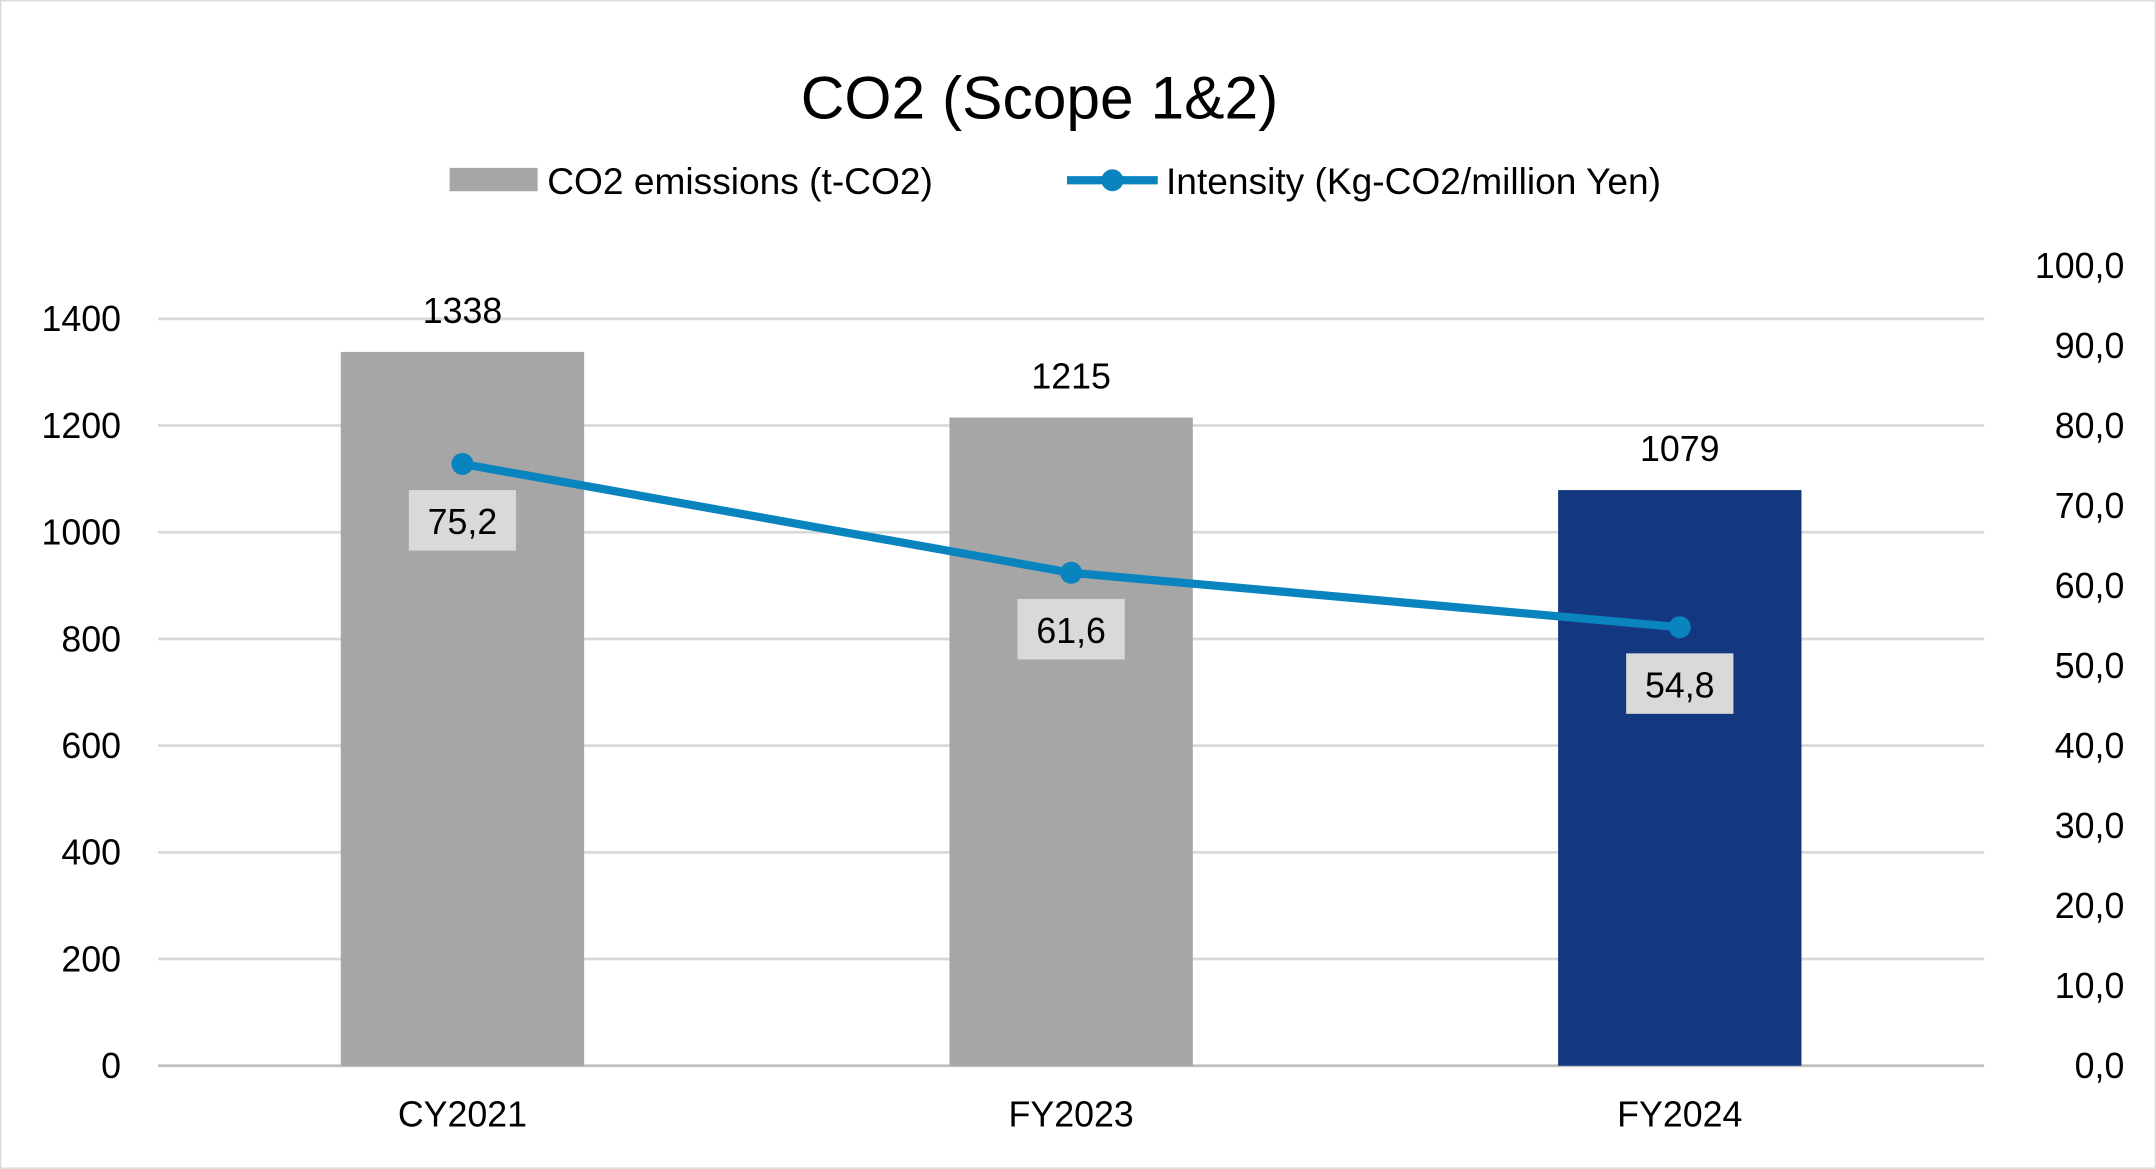 This screenshot has width=2156, height=1169. Describe the element at coordinates (2100, 1066) in the screenshot. I see `right-axis-tick-label: 0,0` at that location.